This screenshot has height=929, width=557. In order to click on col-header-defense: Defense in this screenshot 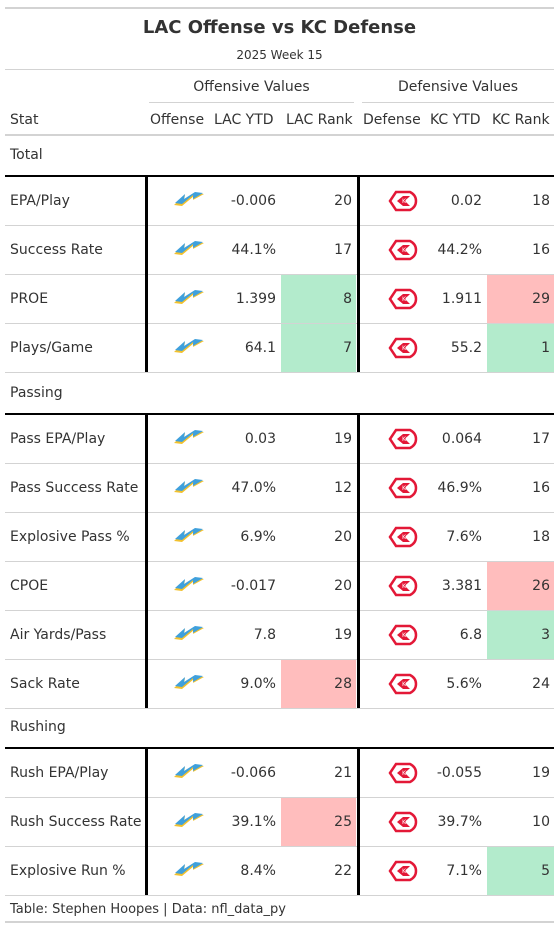, I will do `click(392, 120)`.